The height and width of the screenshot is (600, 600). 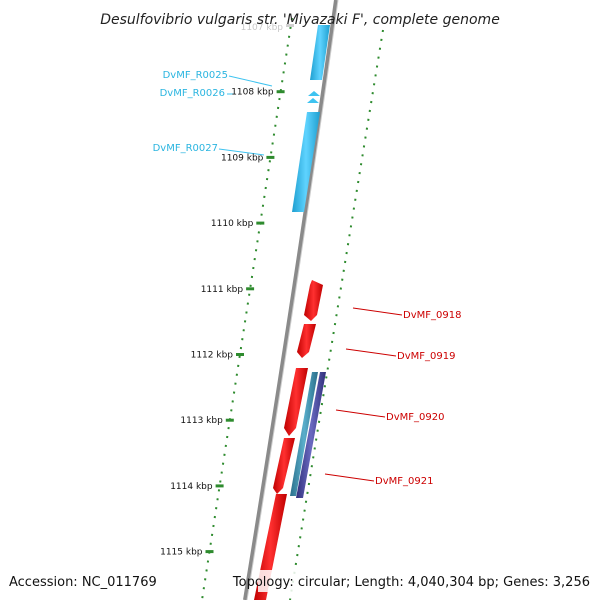 What do you see at coordinates (195, 75) in the screenshot?
I see `gene-label-r0025: DvMF_R0025` at bounding box center [195, 75].